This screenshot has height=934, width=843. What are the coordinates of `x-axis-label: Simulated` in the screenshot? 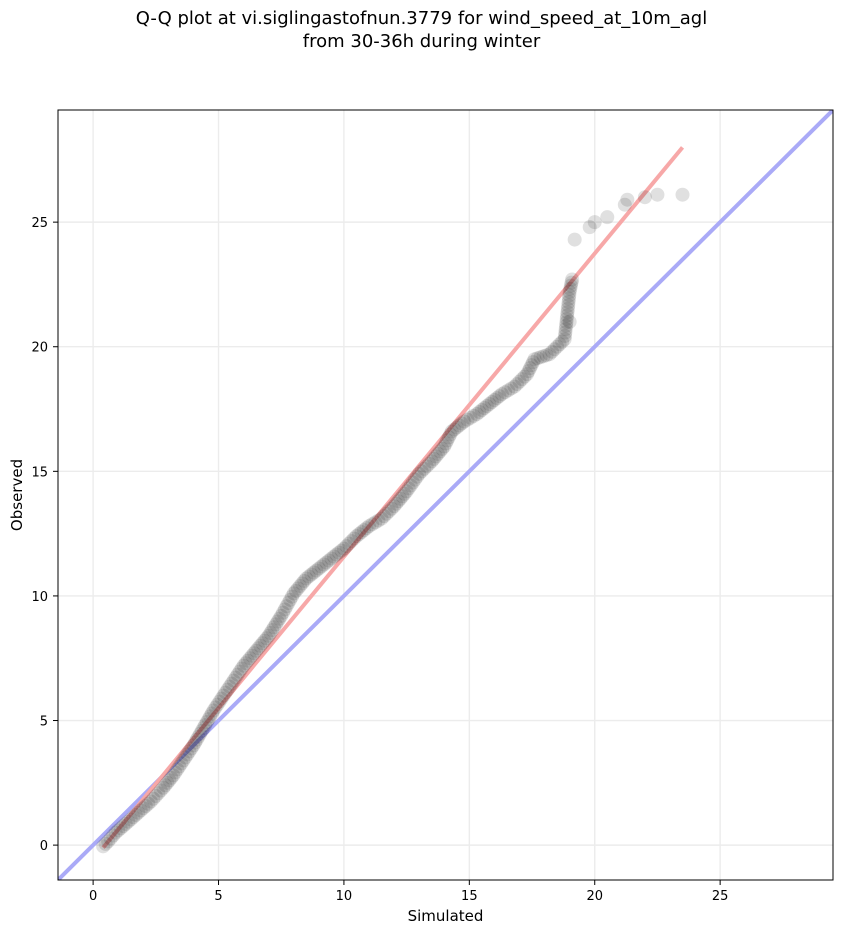 It's located at (446, 916).